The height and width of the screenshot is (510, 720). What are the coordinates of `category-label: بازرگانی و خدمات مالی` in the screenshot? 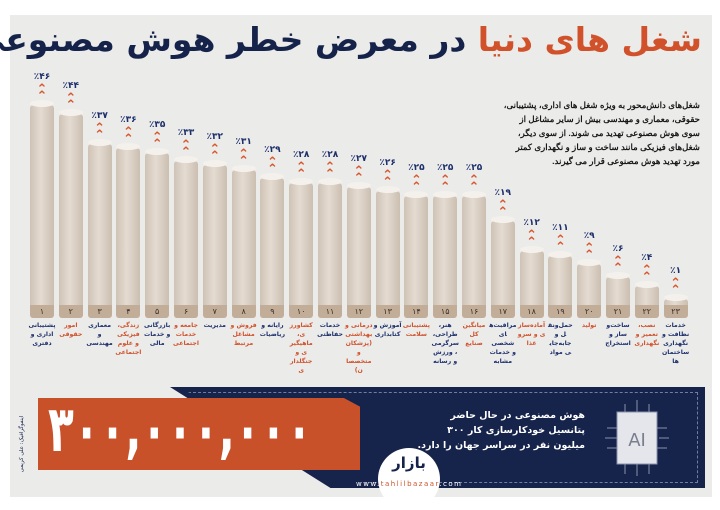 It's located at (157, 334).